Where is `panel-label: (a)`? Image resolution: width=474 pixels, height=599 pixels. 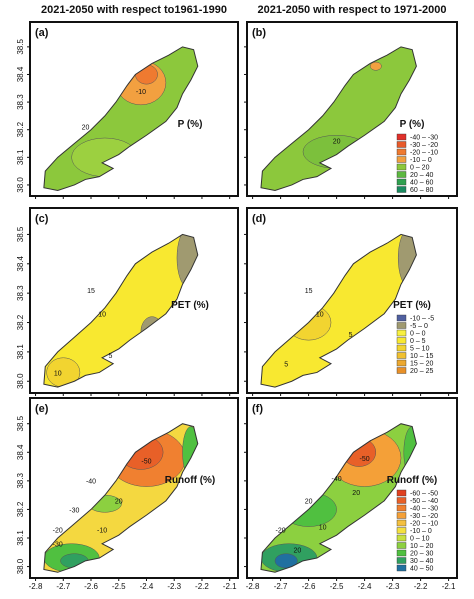 panel-label: (a) is located at coordinates (42, 33).